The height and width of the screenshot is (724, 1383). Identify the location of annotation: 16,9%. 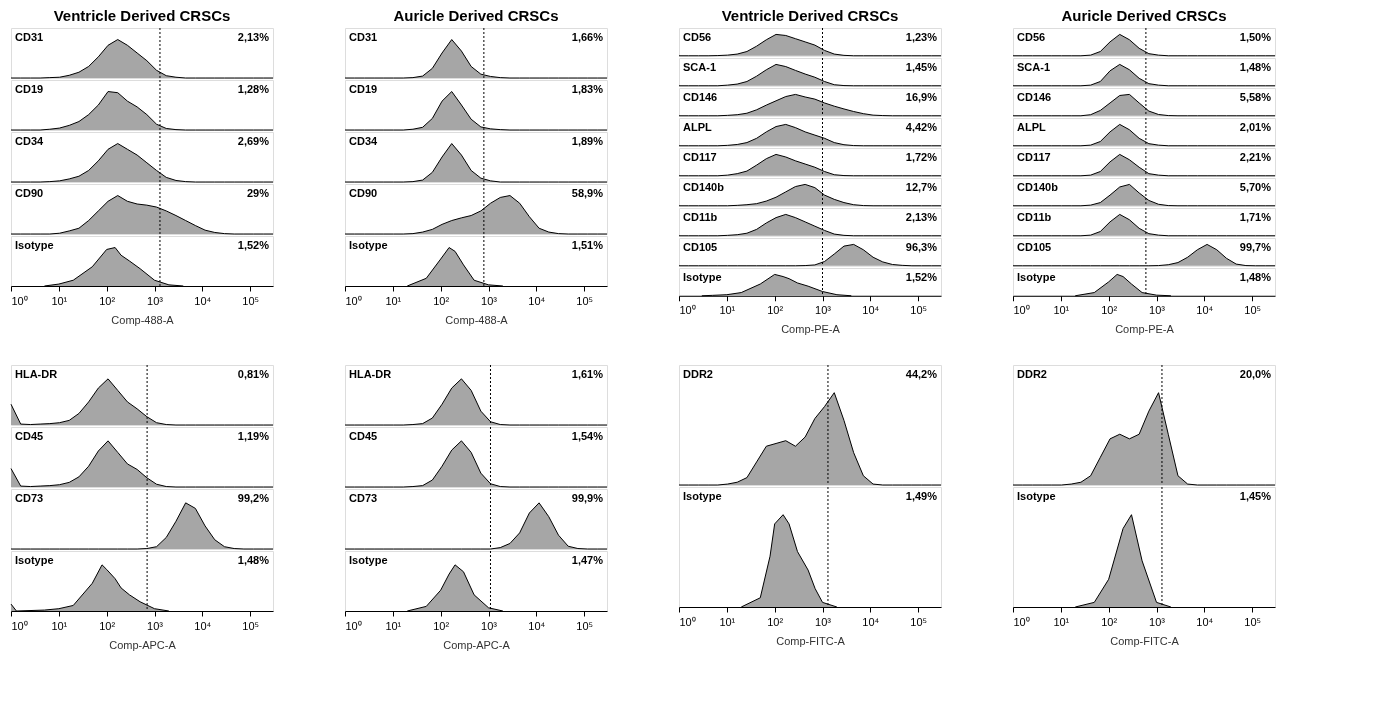
(921, 97).